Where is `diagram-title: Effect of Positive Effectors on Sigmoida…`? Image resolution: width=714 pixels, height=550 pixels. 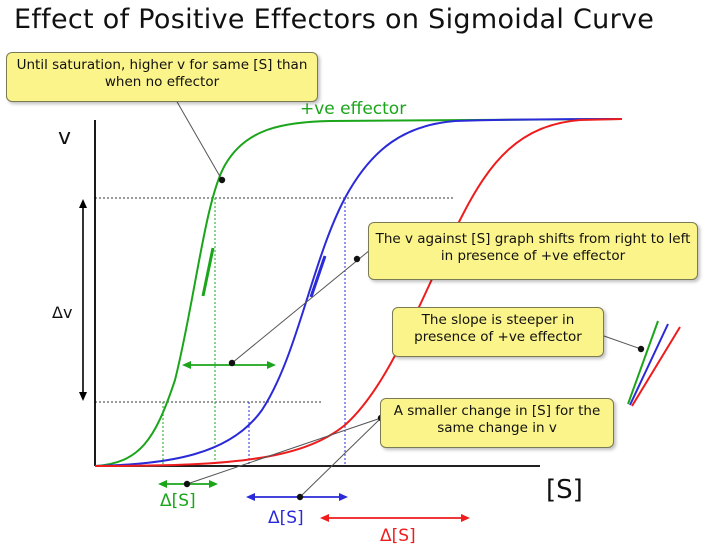 diagram-title: Effect of Positive Effectors on Sigmoida… is located at coordinates (334, 19).